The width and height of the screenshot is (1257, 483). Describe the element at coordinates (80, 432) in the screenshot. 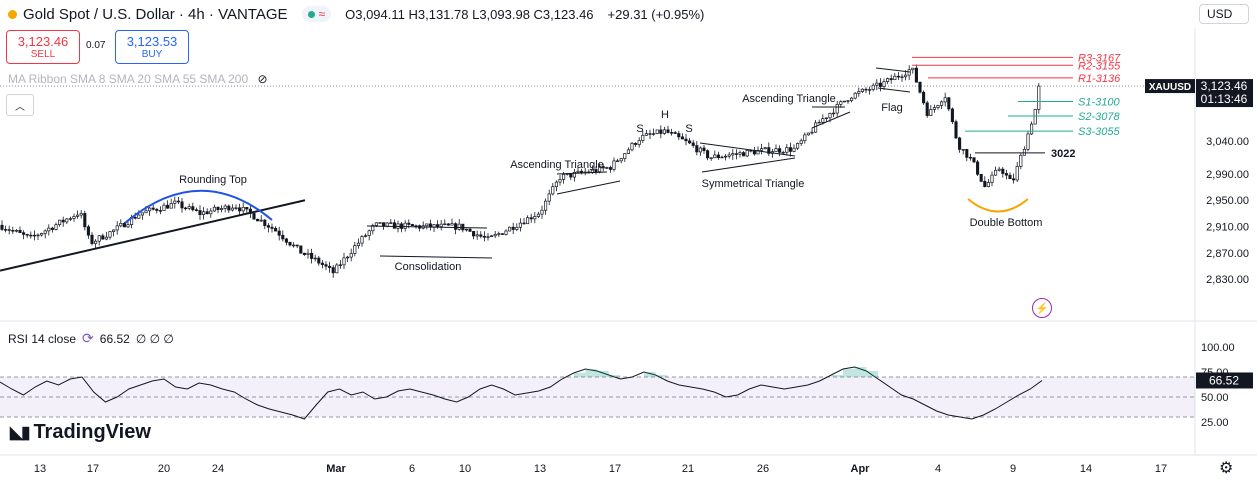

I see `tradingview-logo: ◣▮ TradingView` at that location.